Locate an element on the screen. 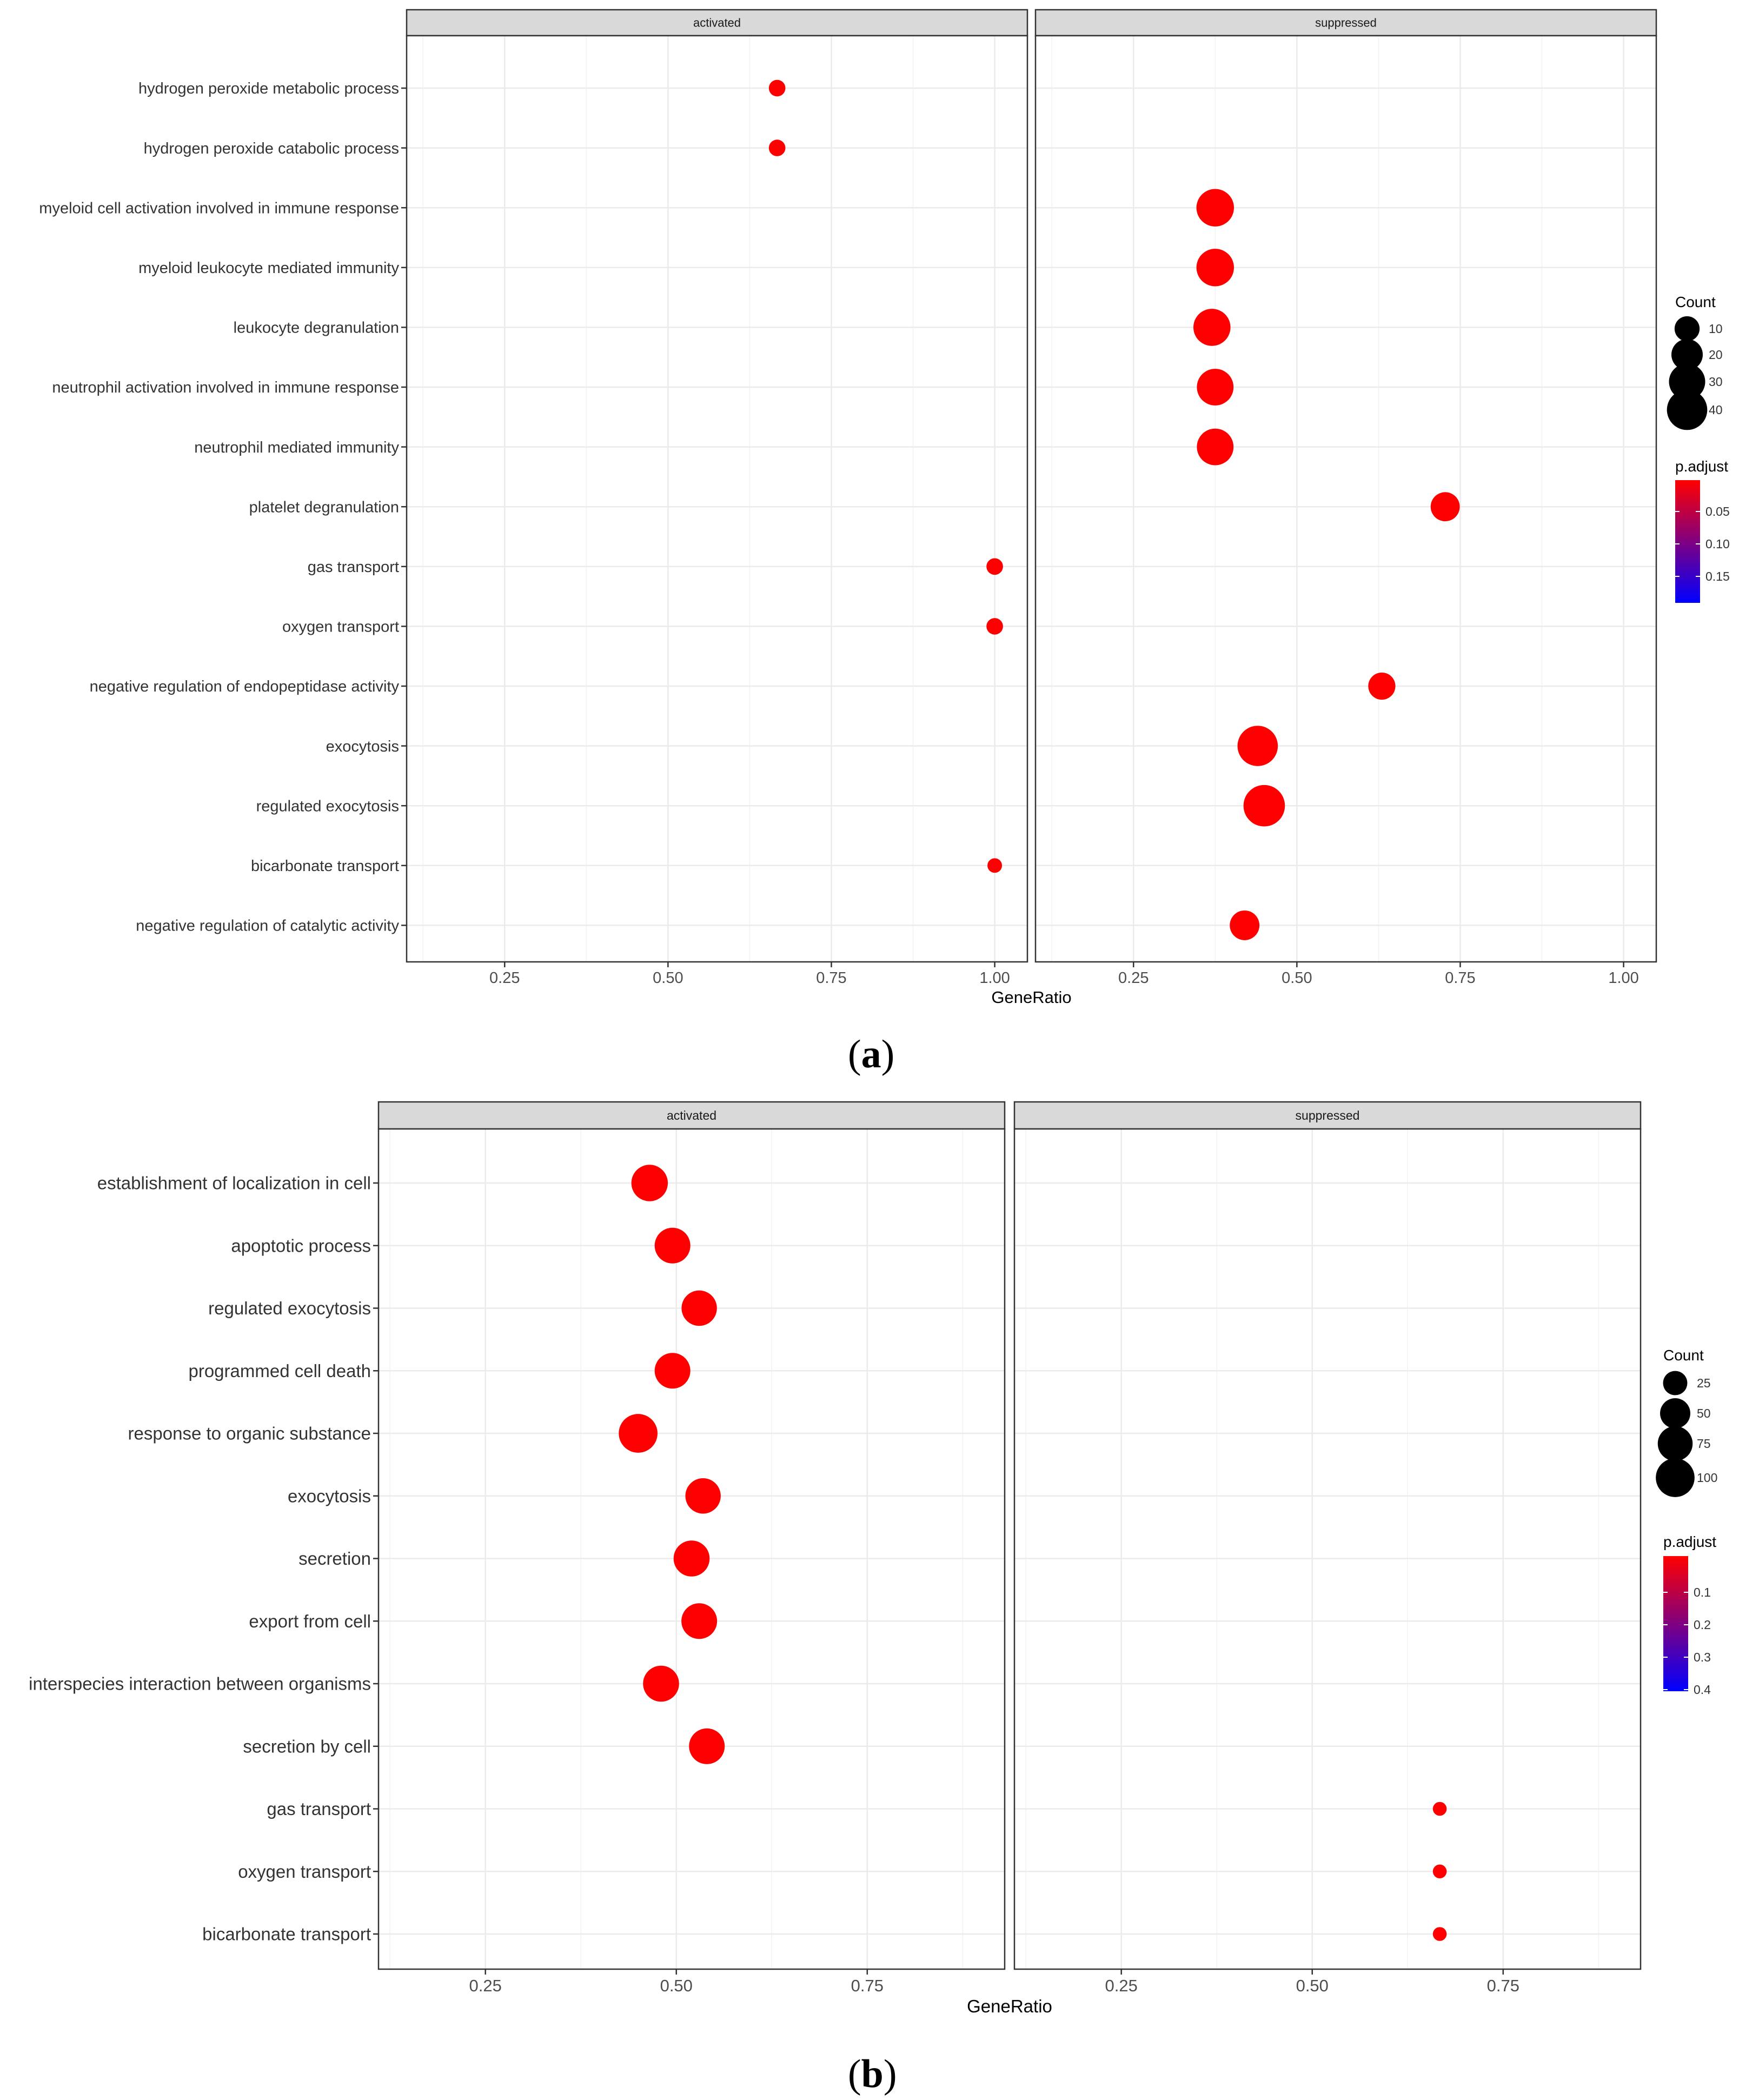 The width and height of the screenshot is (1739, 2100). y-tick-label: myeloid leukocyte mediated immunity is located at coordinates (268, 268).